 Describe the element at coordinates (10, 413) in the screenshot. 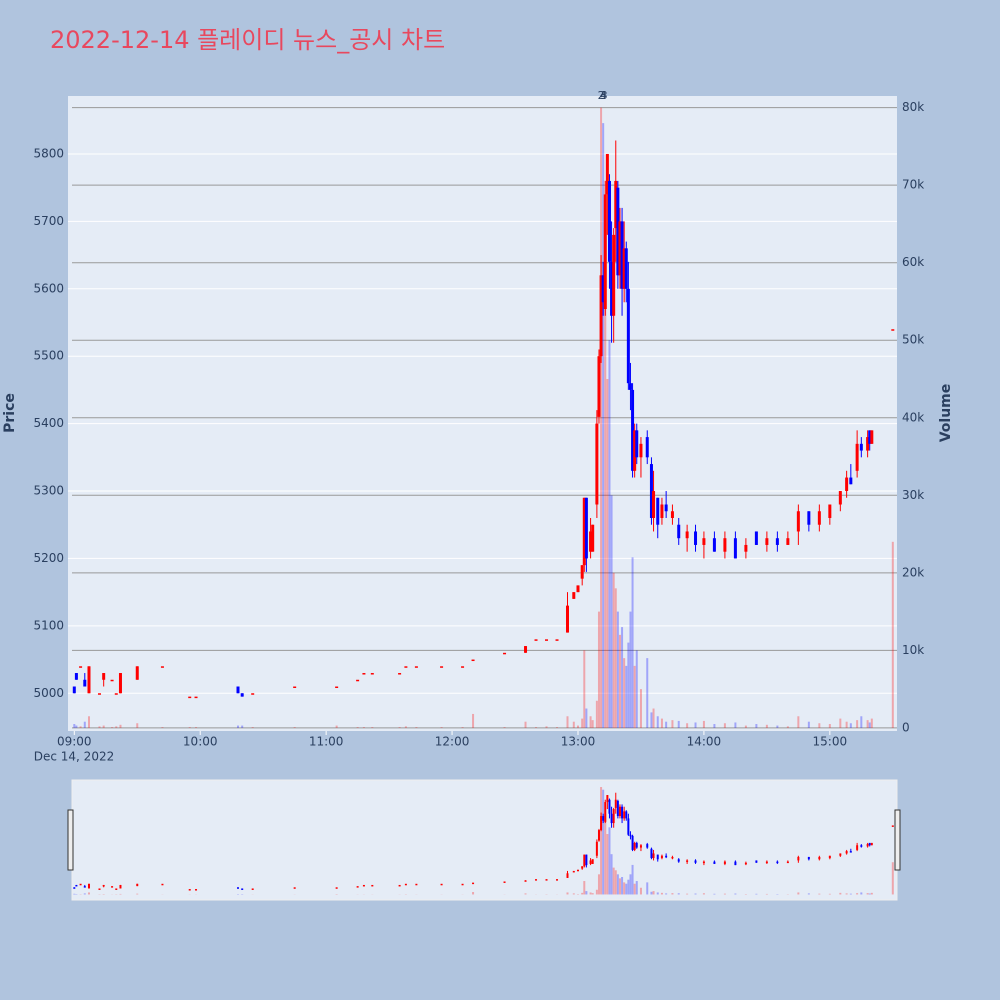

I see `y-axis-title: Price` at that location.